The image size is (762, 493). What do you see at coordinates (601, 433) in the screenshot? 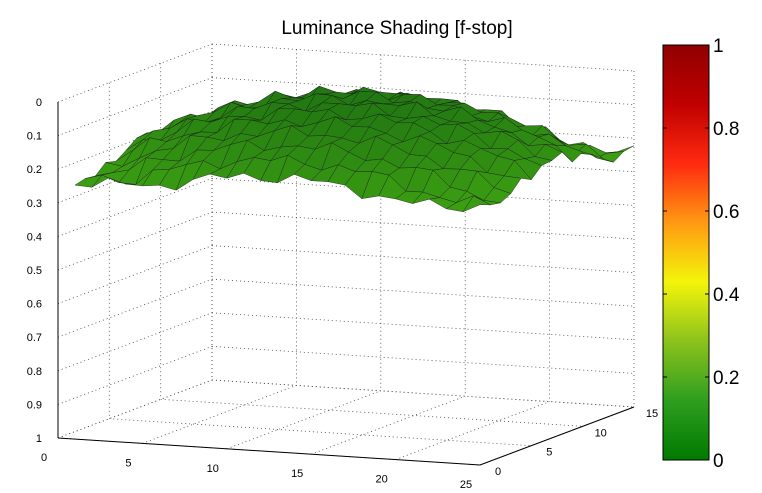
I see `y-tick-label: 10` at bounding box center [601, 433].